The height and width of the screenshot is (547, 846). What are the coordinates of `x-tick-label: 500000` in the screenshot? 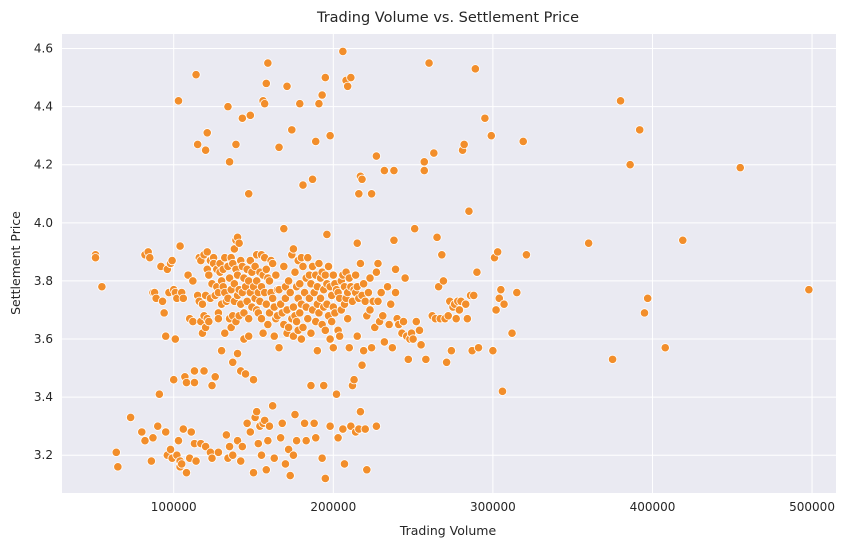 It's located at (812, 507).